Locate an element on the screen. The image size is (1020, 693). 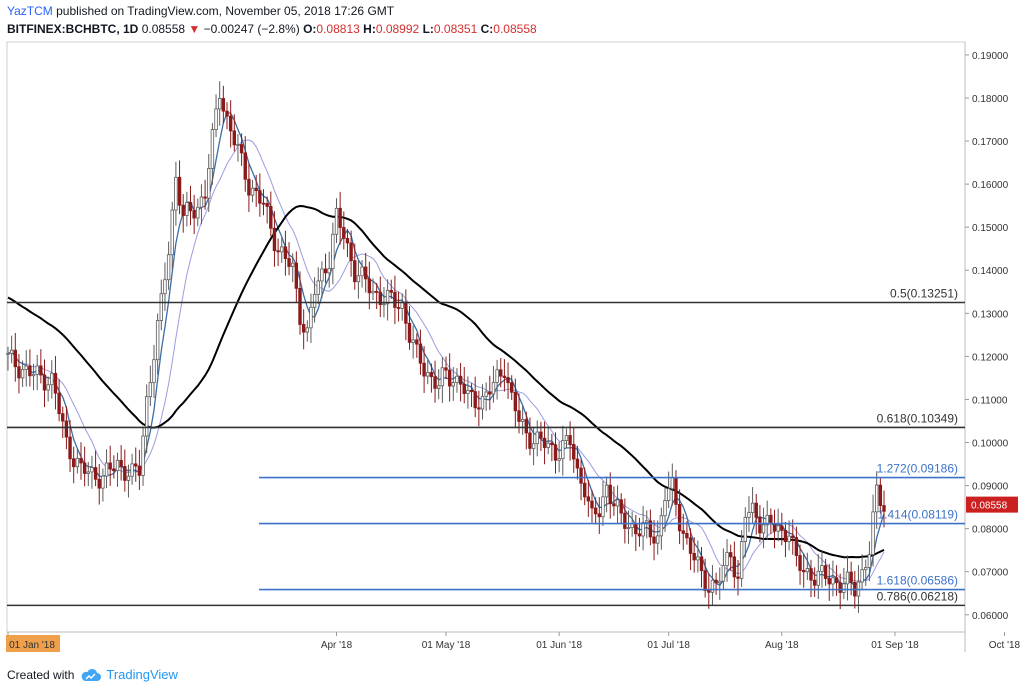
footer: Created with TradingView is located at coordinates (92, 674).